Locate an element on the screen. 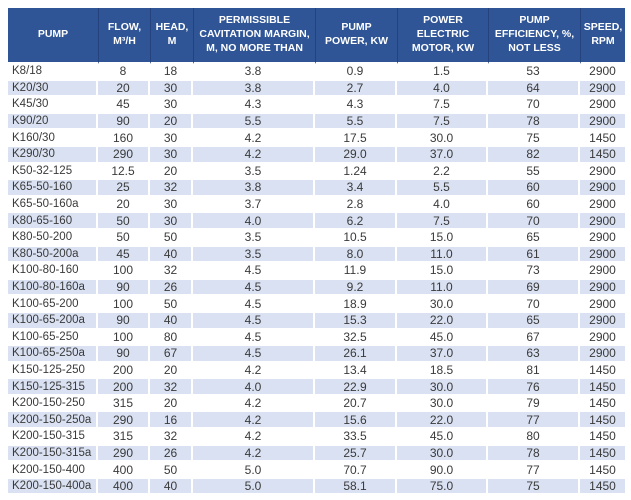 This screenshot has height=500, width=631. pump-name-cell: K100-65-200a is located at coordinates (53, 321).